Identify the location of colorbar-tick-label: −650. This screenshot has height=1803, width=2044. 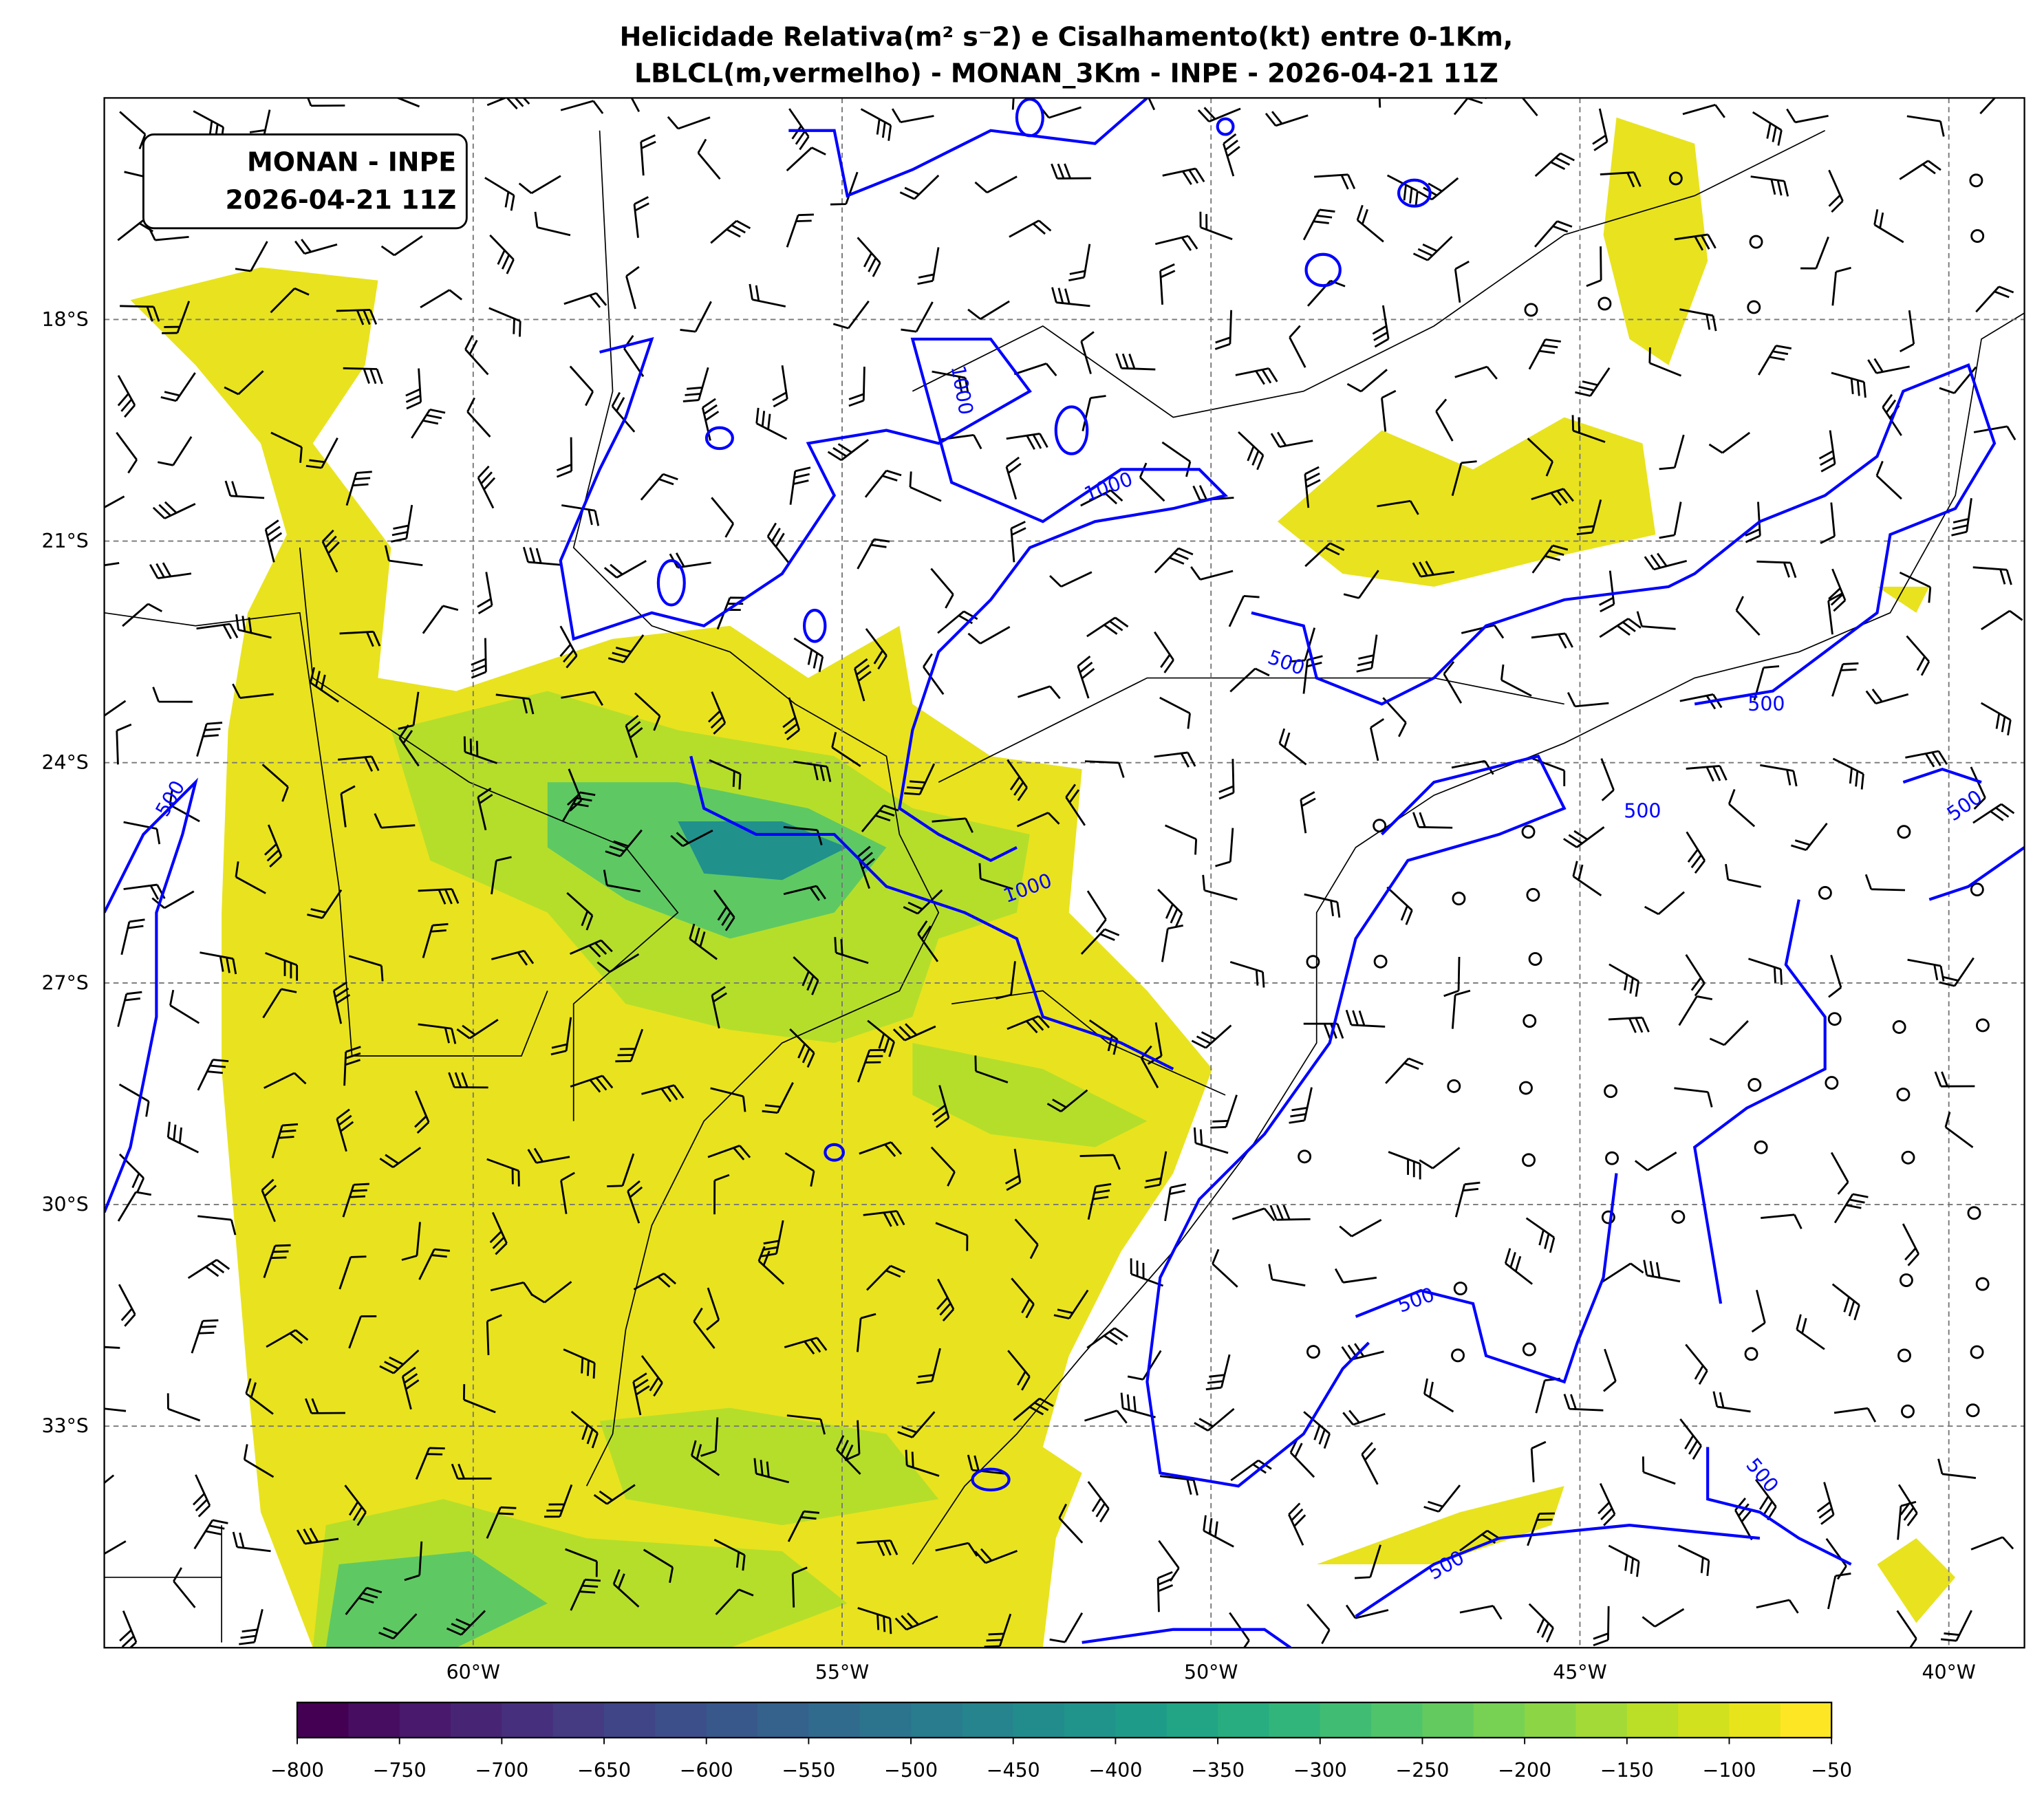
(604, 1770).